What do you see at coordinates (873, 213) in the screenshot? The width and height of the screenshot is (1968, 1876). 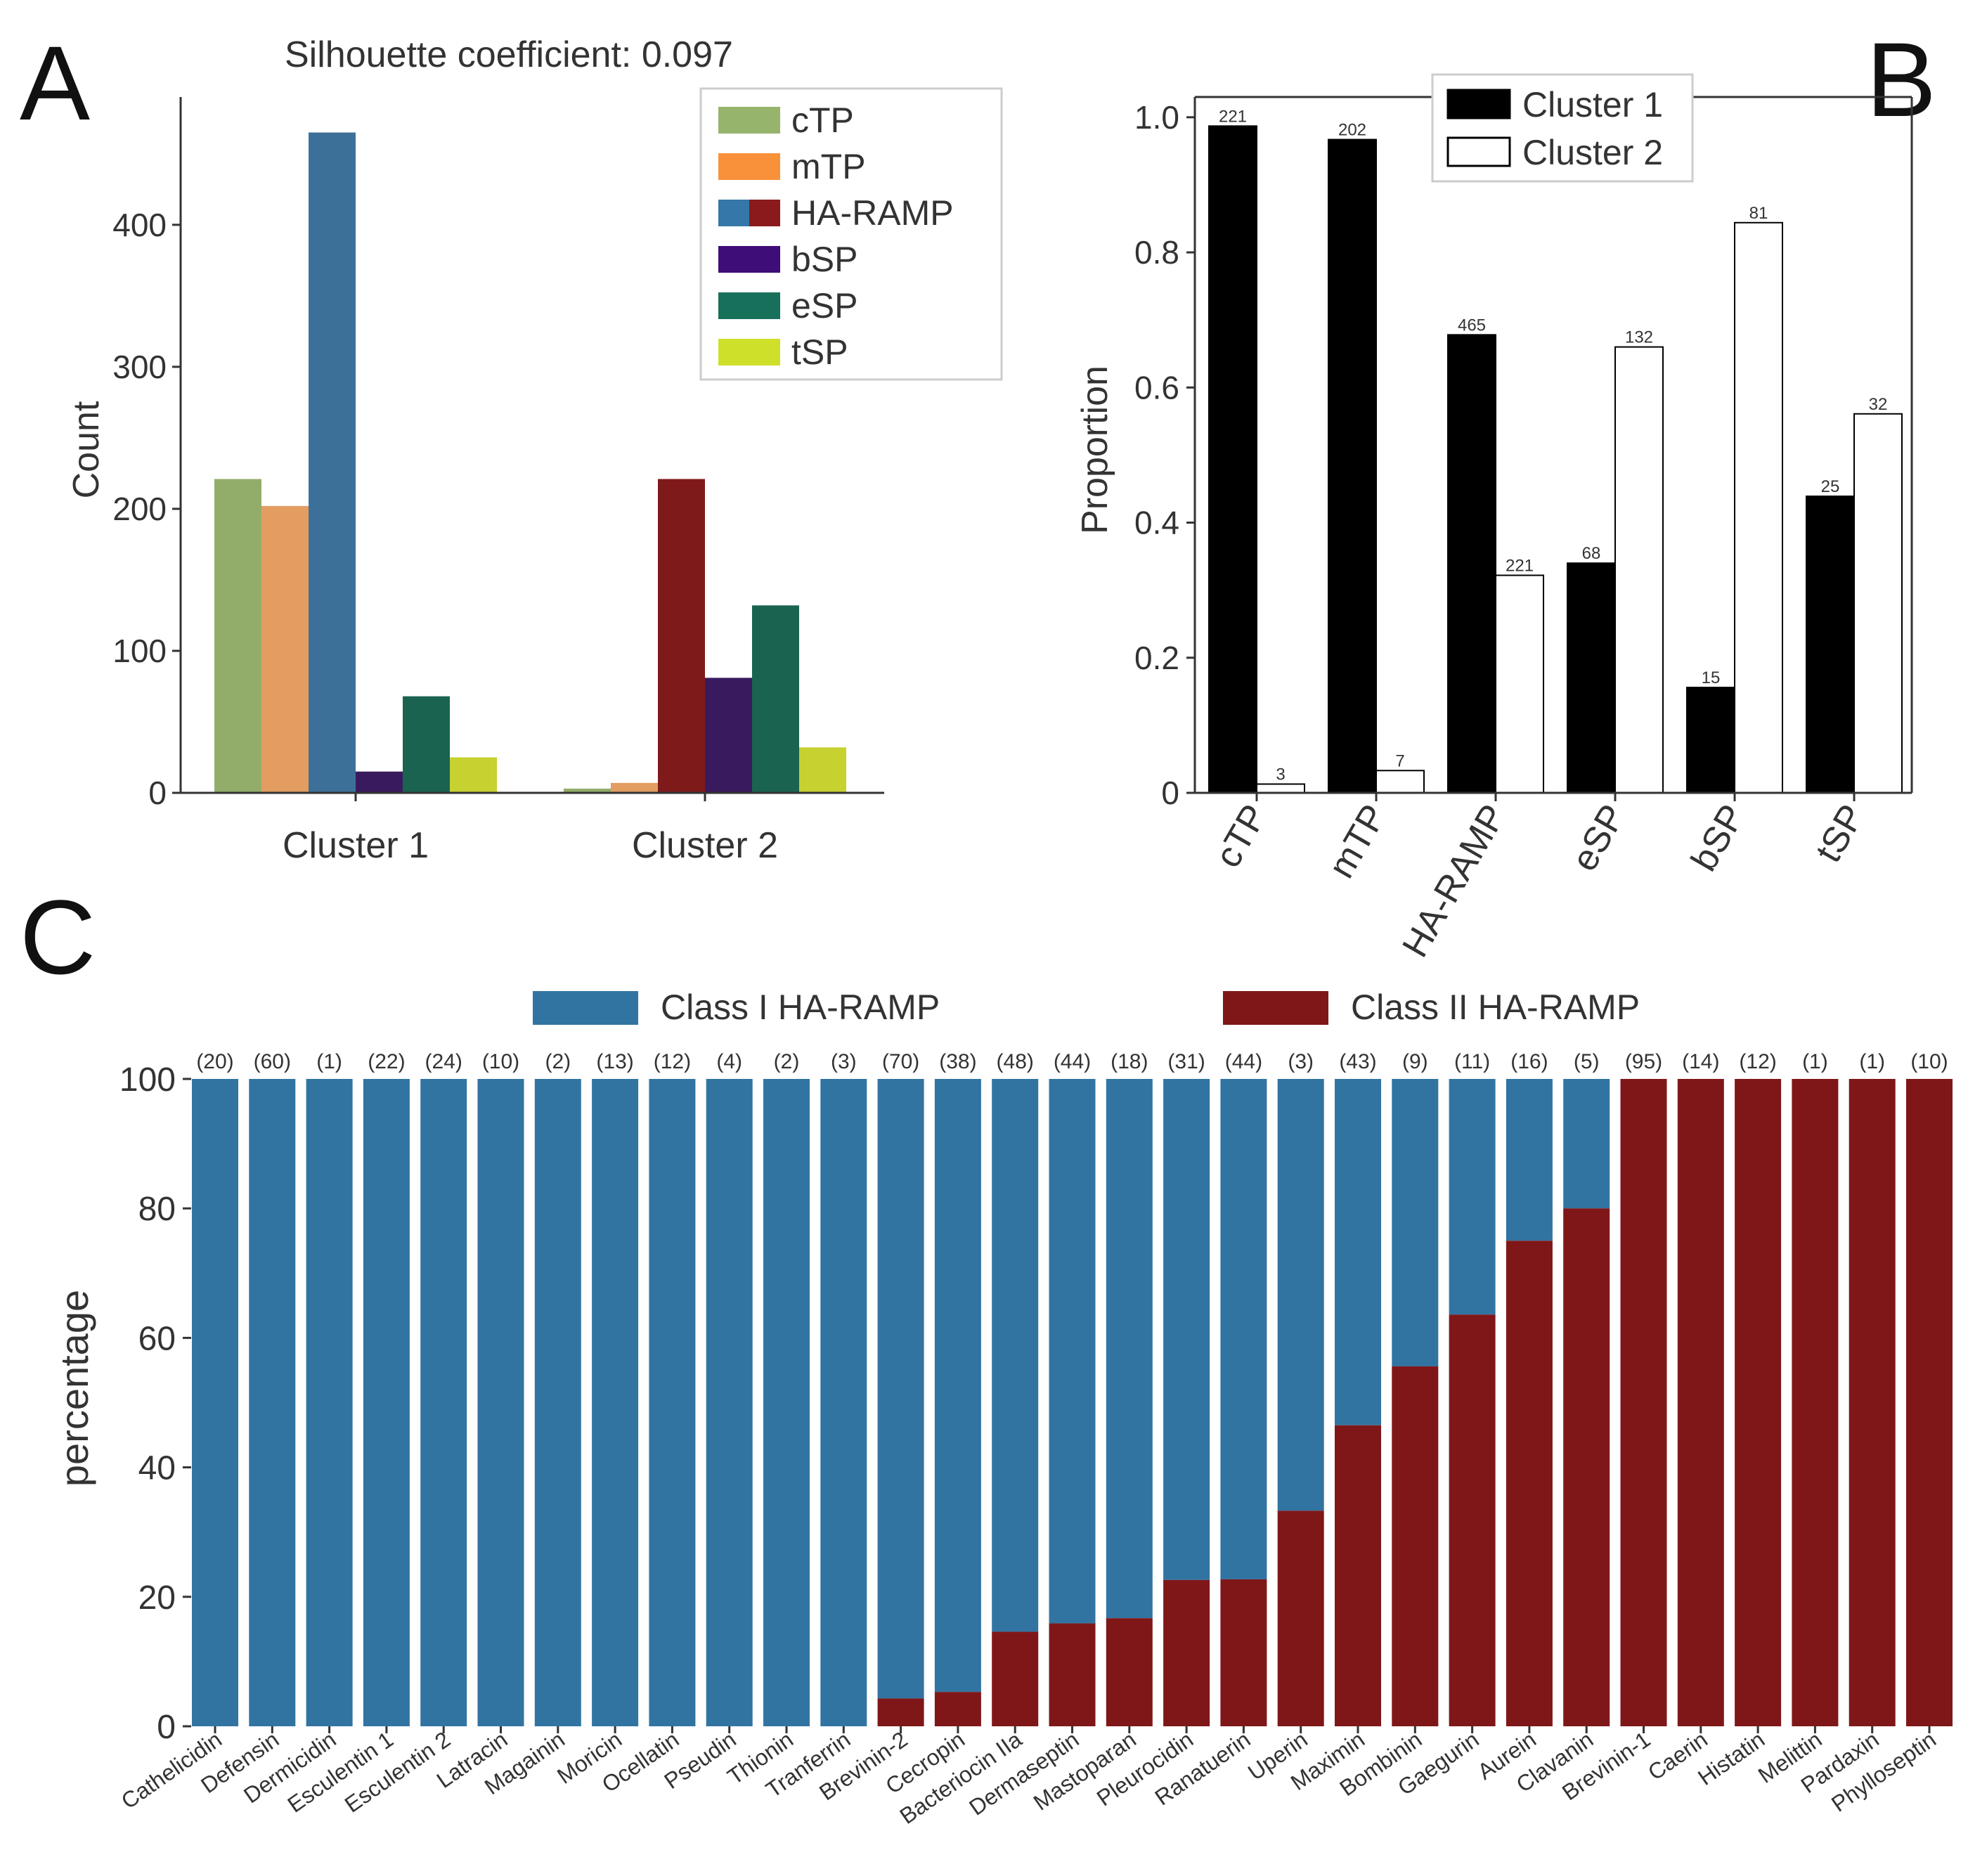 I see `chart-a-legend-label: HA-RAMP` at bounding box center [873, 213].